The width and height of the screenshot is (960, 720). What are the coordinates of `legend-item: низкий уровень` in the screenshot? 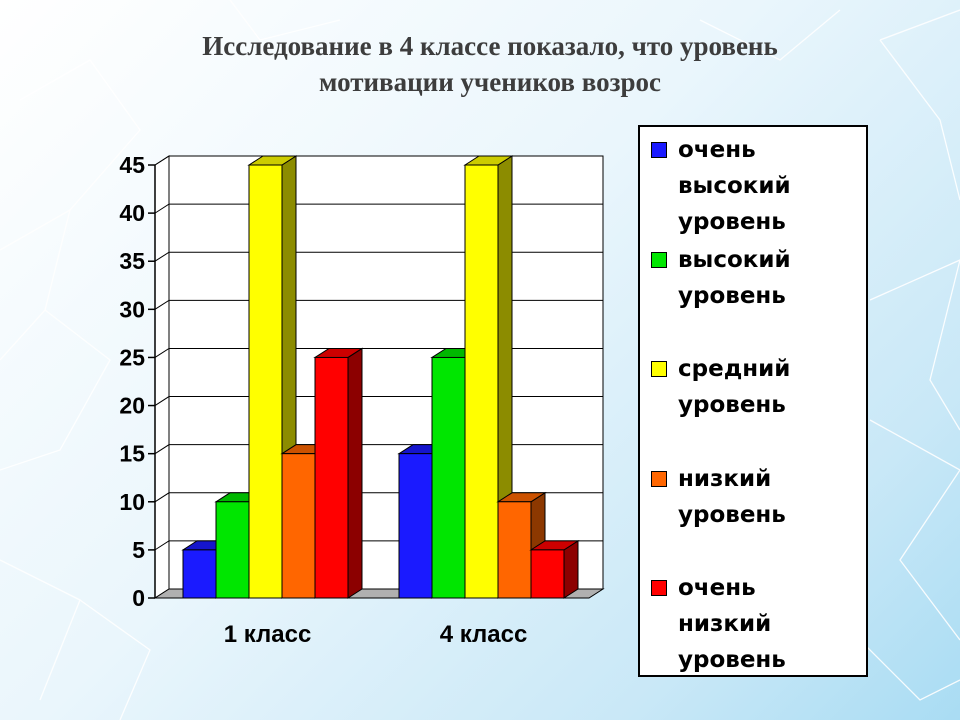 It's located at (759, 497).